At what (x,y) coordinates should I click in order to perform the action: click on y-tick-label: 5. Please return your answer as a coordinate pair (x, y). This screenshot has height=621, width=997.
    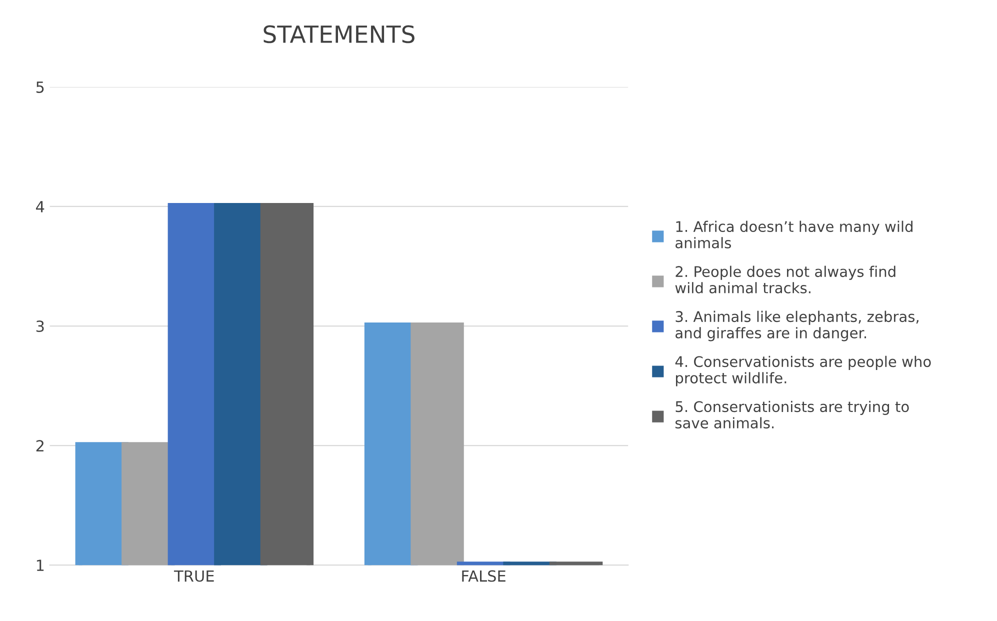
    Looking at the image, I should click on (40, 87).